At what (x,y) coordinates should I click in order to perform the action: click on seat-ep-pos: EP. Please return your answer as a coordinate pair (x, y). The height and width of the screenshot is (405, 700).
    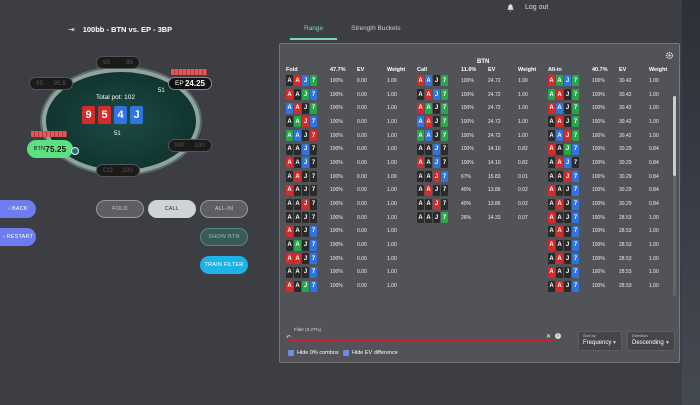
    Looking at the image, I should click on (179, 83).